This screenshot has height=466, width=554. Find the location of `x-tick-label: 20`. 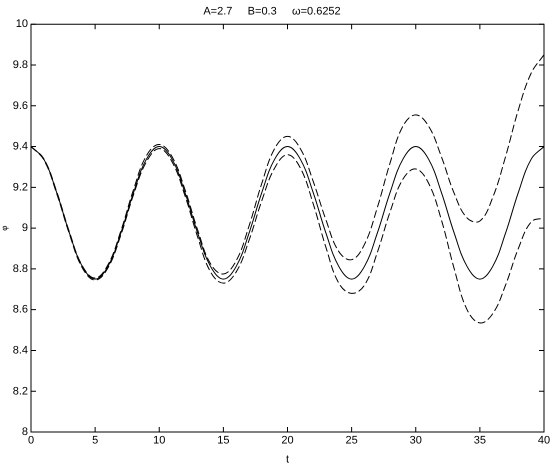

x-tick-label: 20 is located at coordinates (287, 440).